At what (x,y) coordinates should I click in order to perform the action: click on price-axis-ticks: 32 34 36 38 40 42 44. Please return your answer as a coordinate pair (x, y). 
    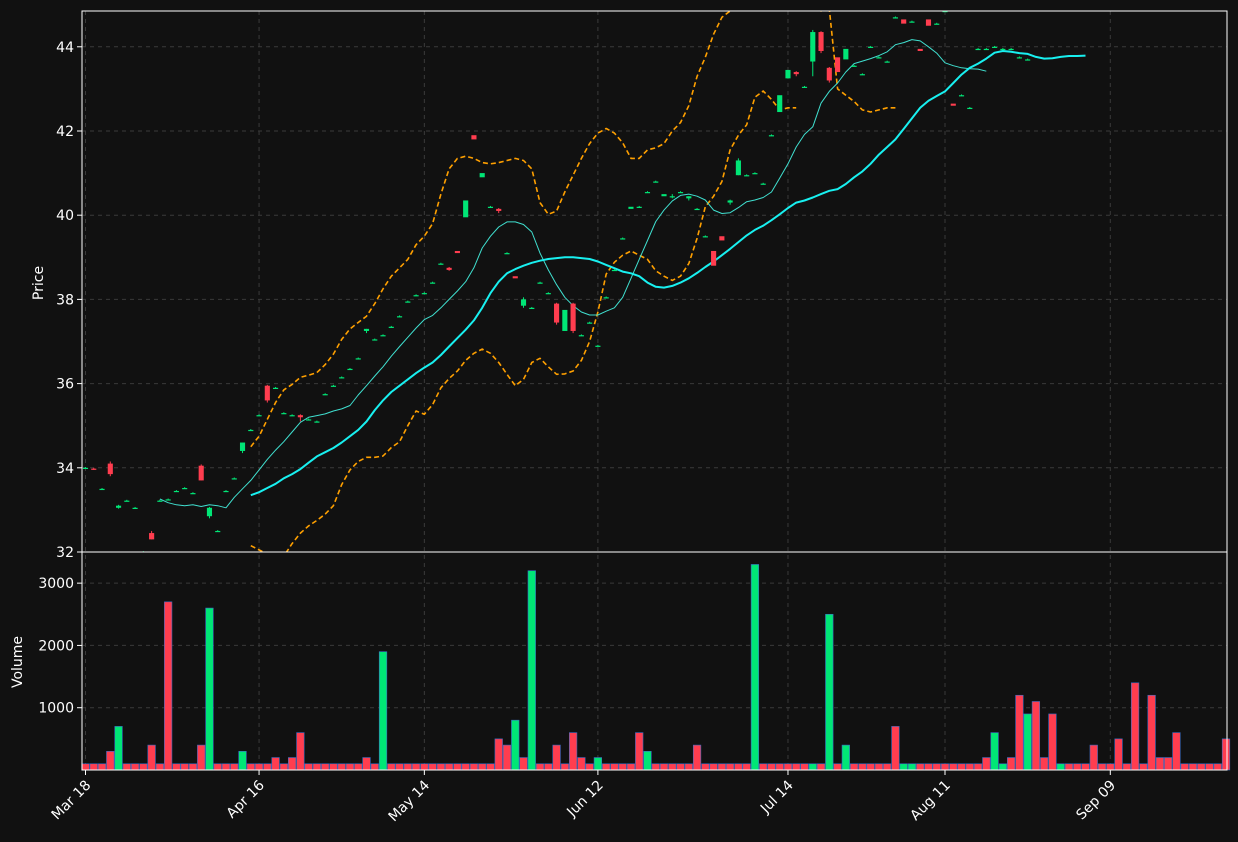
    Looking at the image, I should click on (69, 300).